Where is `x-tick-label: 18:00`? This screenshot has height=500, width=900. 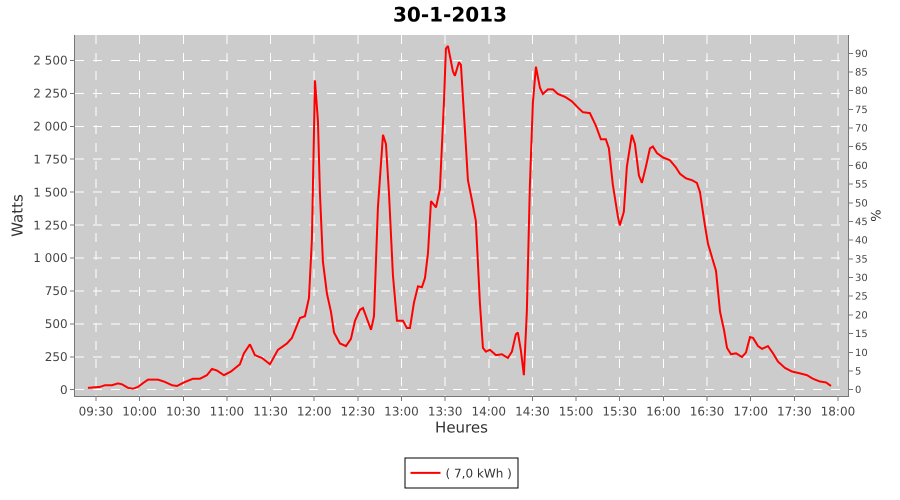 x-tick-label: 18:00 is located at coordinates (838, 411).